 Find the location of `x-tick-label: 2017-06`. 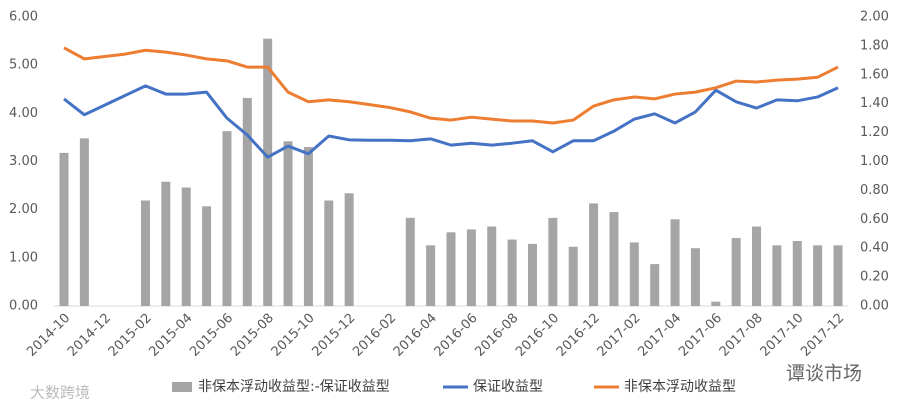

x-tick-label: 2017-06 is located at coordinates (700, 335).